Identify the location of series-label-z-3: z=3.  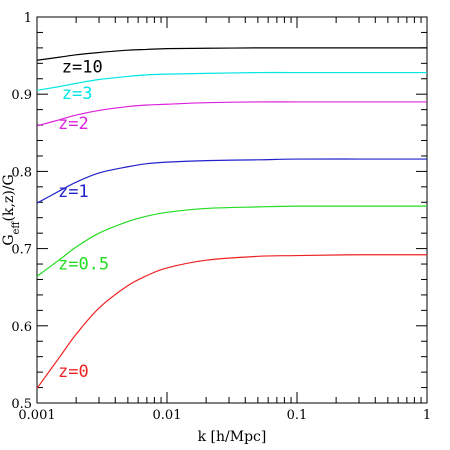
(77, 94).